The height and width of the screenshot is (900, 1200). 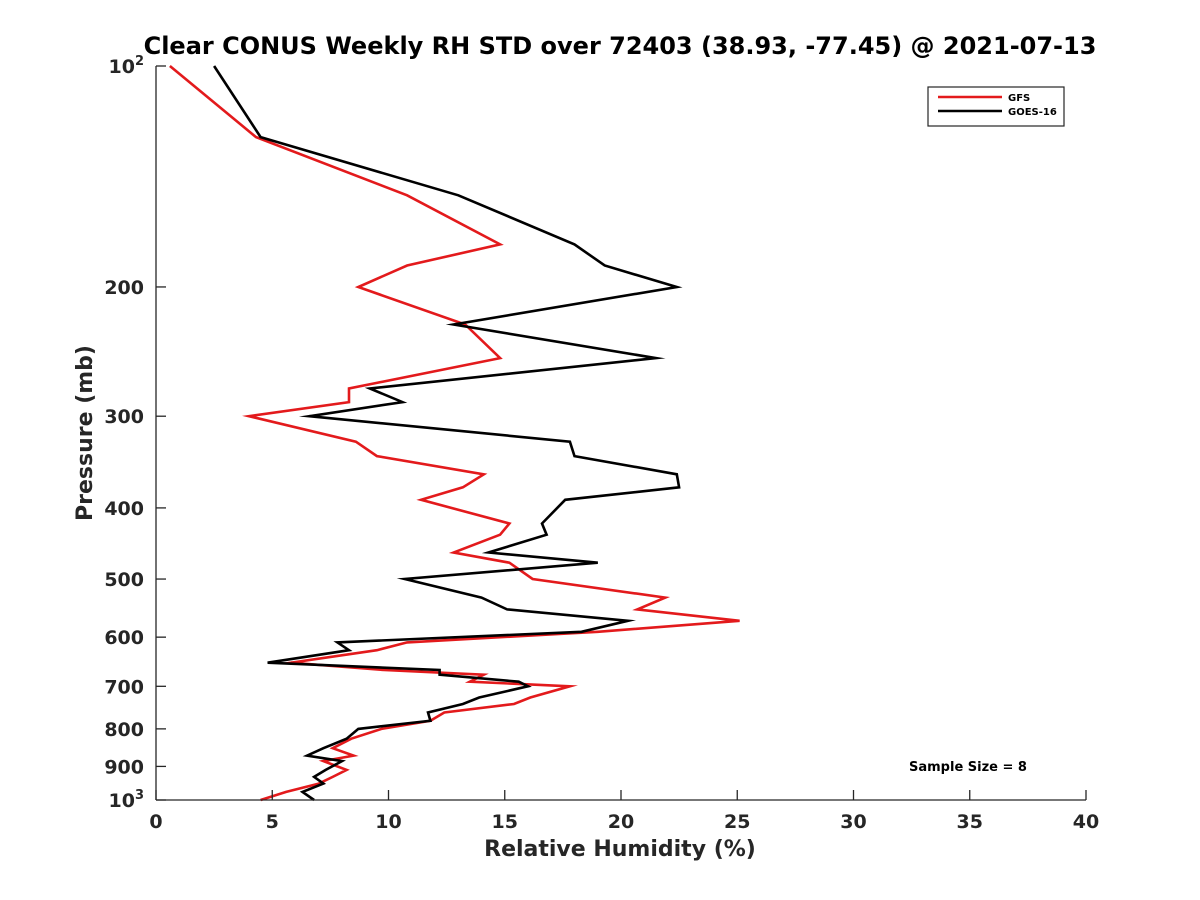 I want to click on y-tick-label: 200, so click(x=124, y=288).